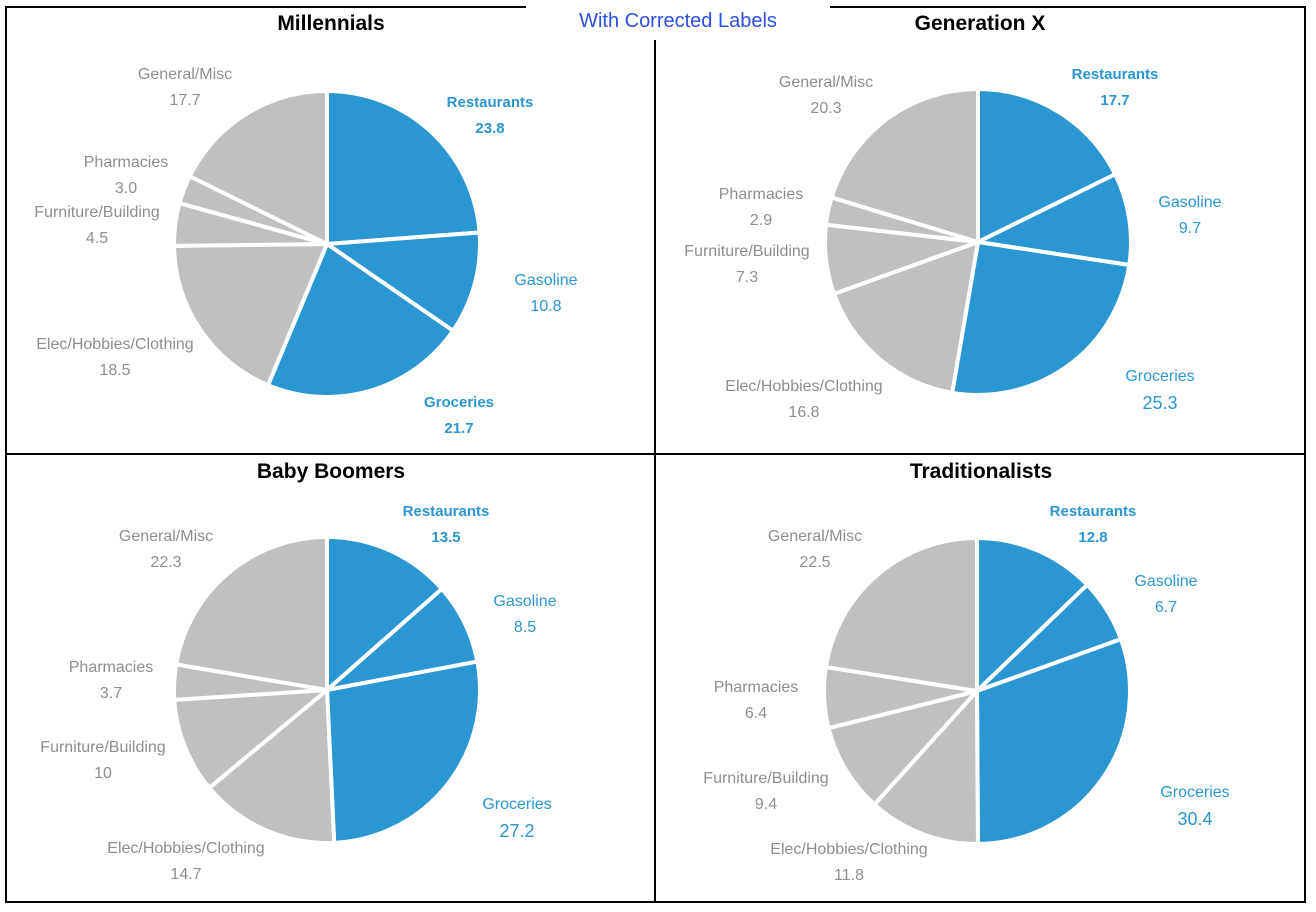 This screenshot has width=1316, height=912. I want to click on slice-value: 3.0, so click(126, 188).